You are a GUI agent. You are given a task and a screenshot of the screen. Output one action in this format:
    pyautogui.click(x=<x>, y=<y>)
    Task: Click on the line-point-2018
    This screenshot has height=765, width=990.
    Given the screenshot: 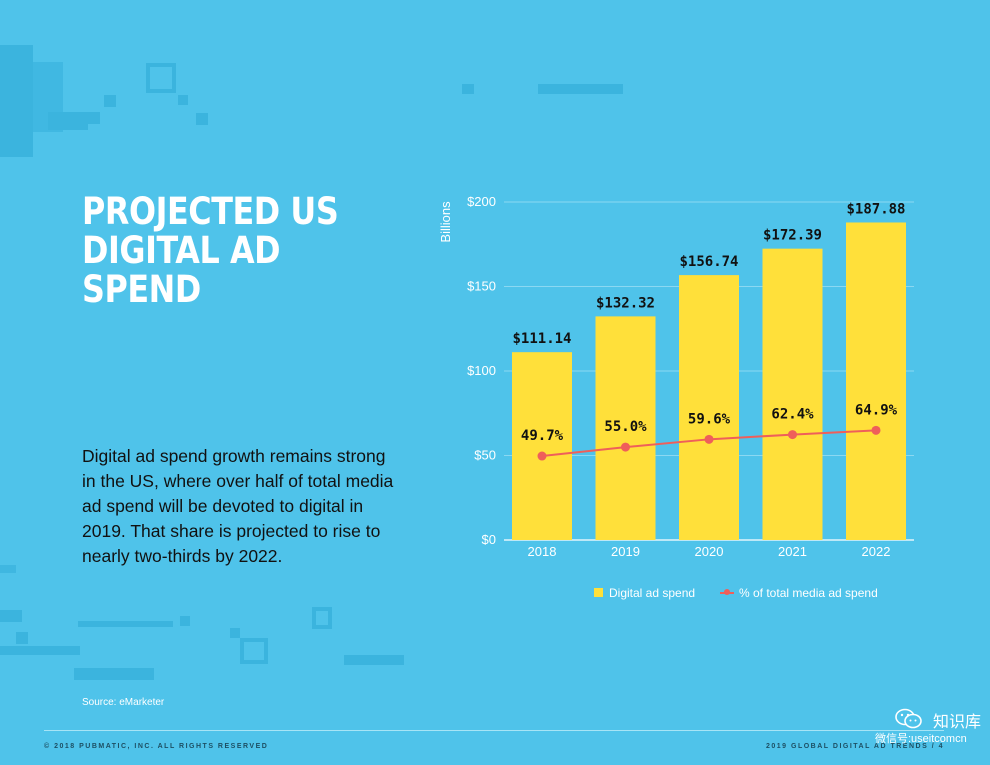 What is the action you would take?
    pyautogui.click(x=542, y=456)
    